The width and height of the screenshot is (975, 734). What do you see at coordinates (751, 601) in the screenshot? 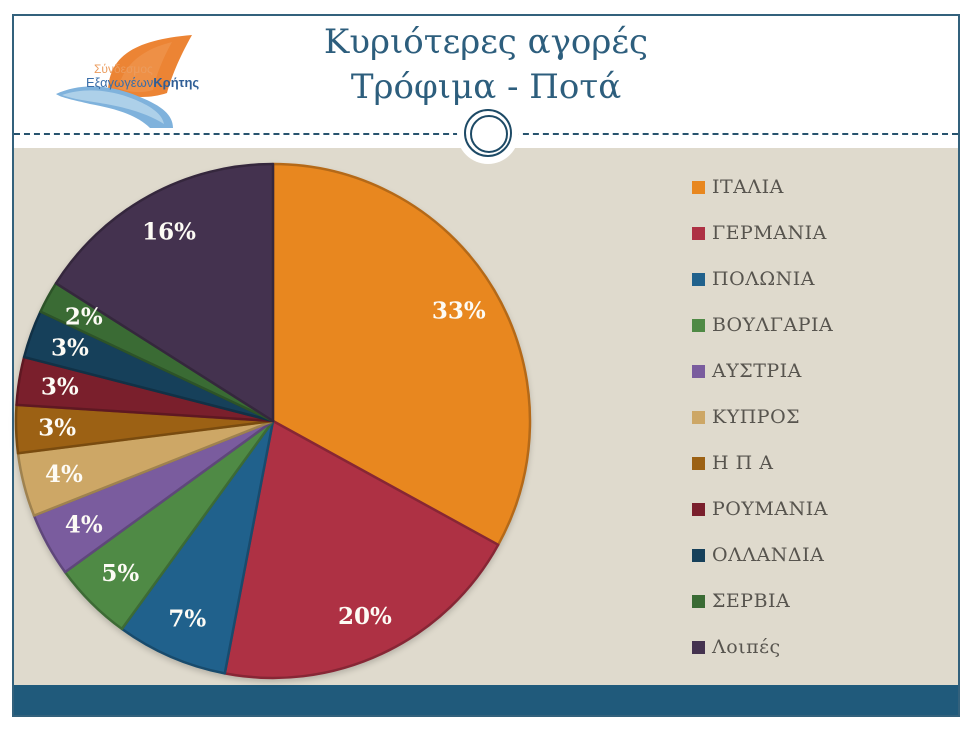
I see `legend-label: ΣΕΡΒΙΑ` at bounding box center [751, 601].